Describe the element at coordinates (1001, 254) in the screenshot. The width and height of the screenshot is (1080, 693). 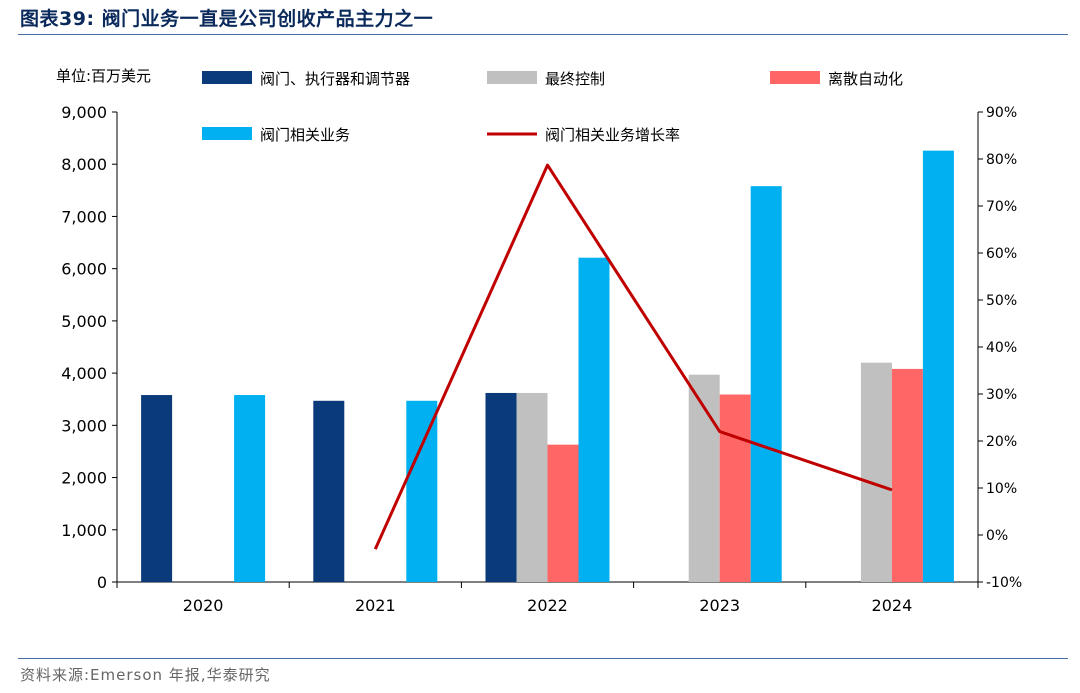
I see `y2-tick-label: 60%` at that location.